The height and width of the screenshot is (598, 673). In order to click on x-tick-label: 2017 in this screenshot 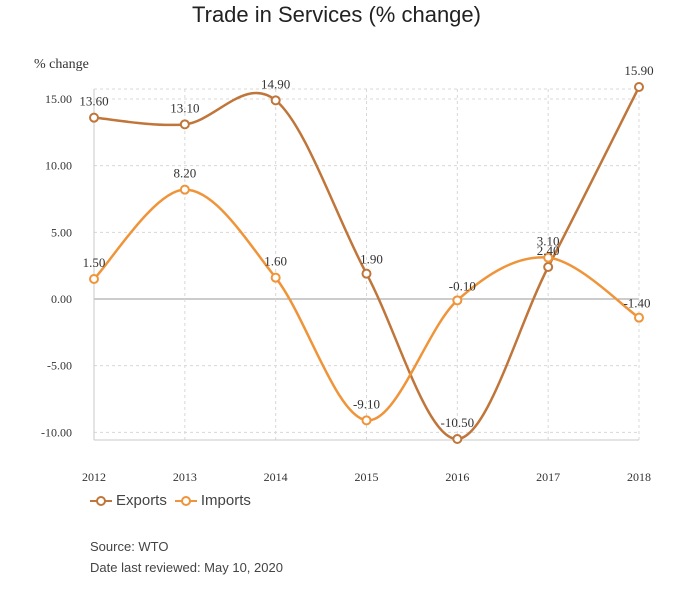, I will do `click(548, 477)`.